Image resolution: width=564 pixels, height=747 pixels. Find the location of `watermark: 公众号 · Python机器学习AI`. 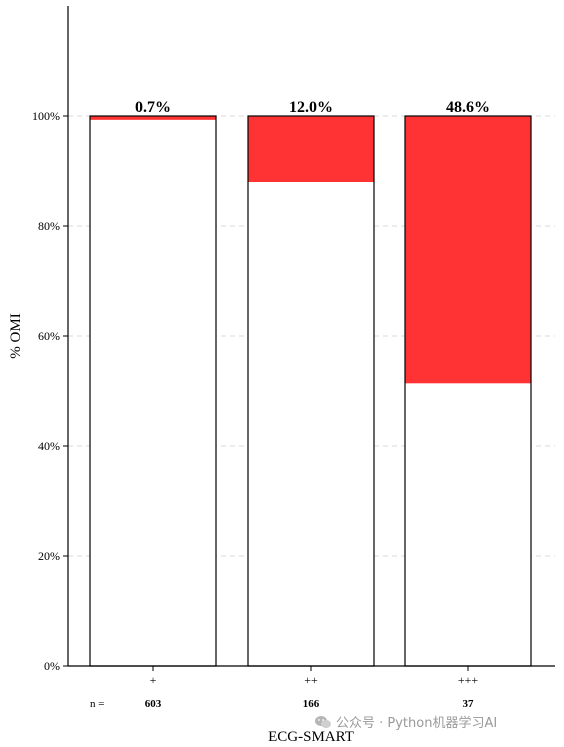

watermark: 公众号 · Python机器学习AI is located at coordinates (405, 721).